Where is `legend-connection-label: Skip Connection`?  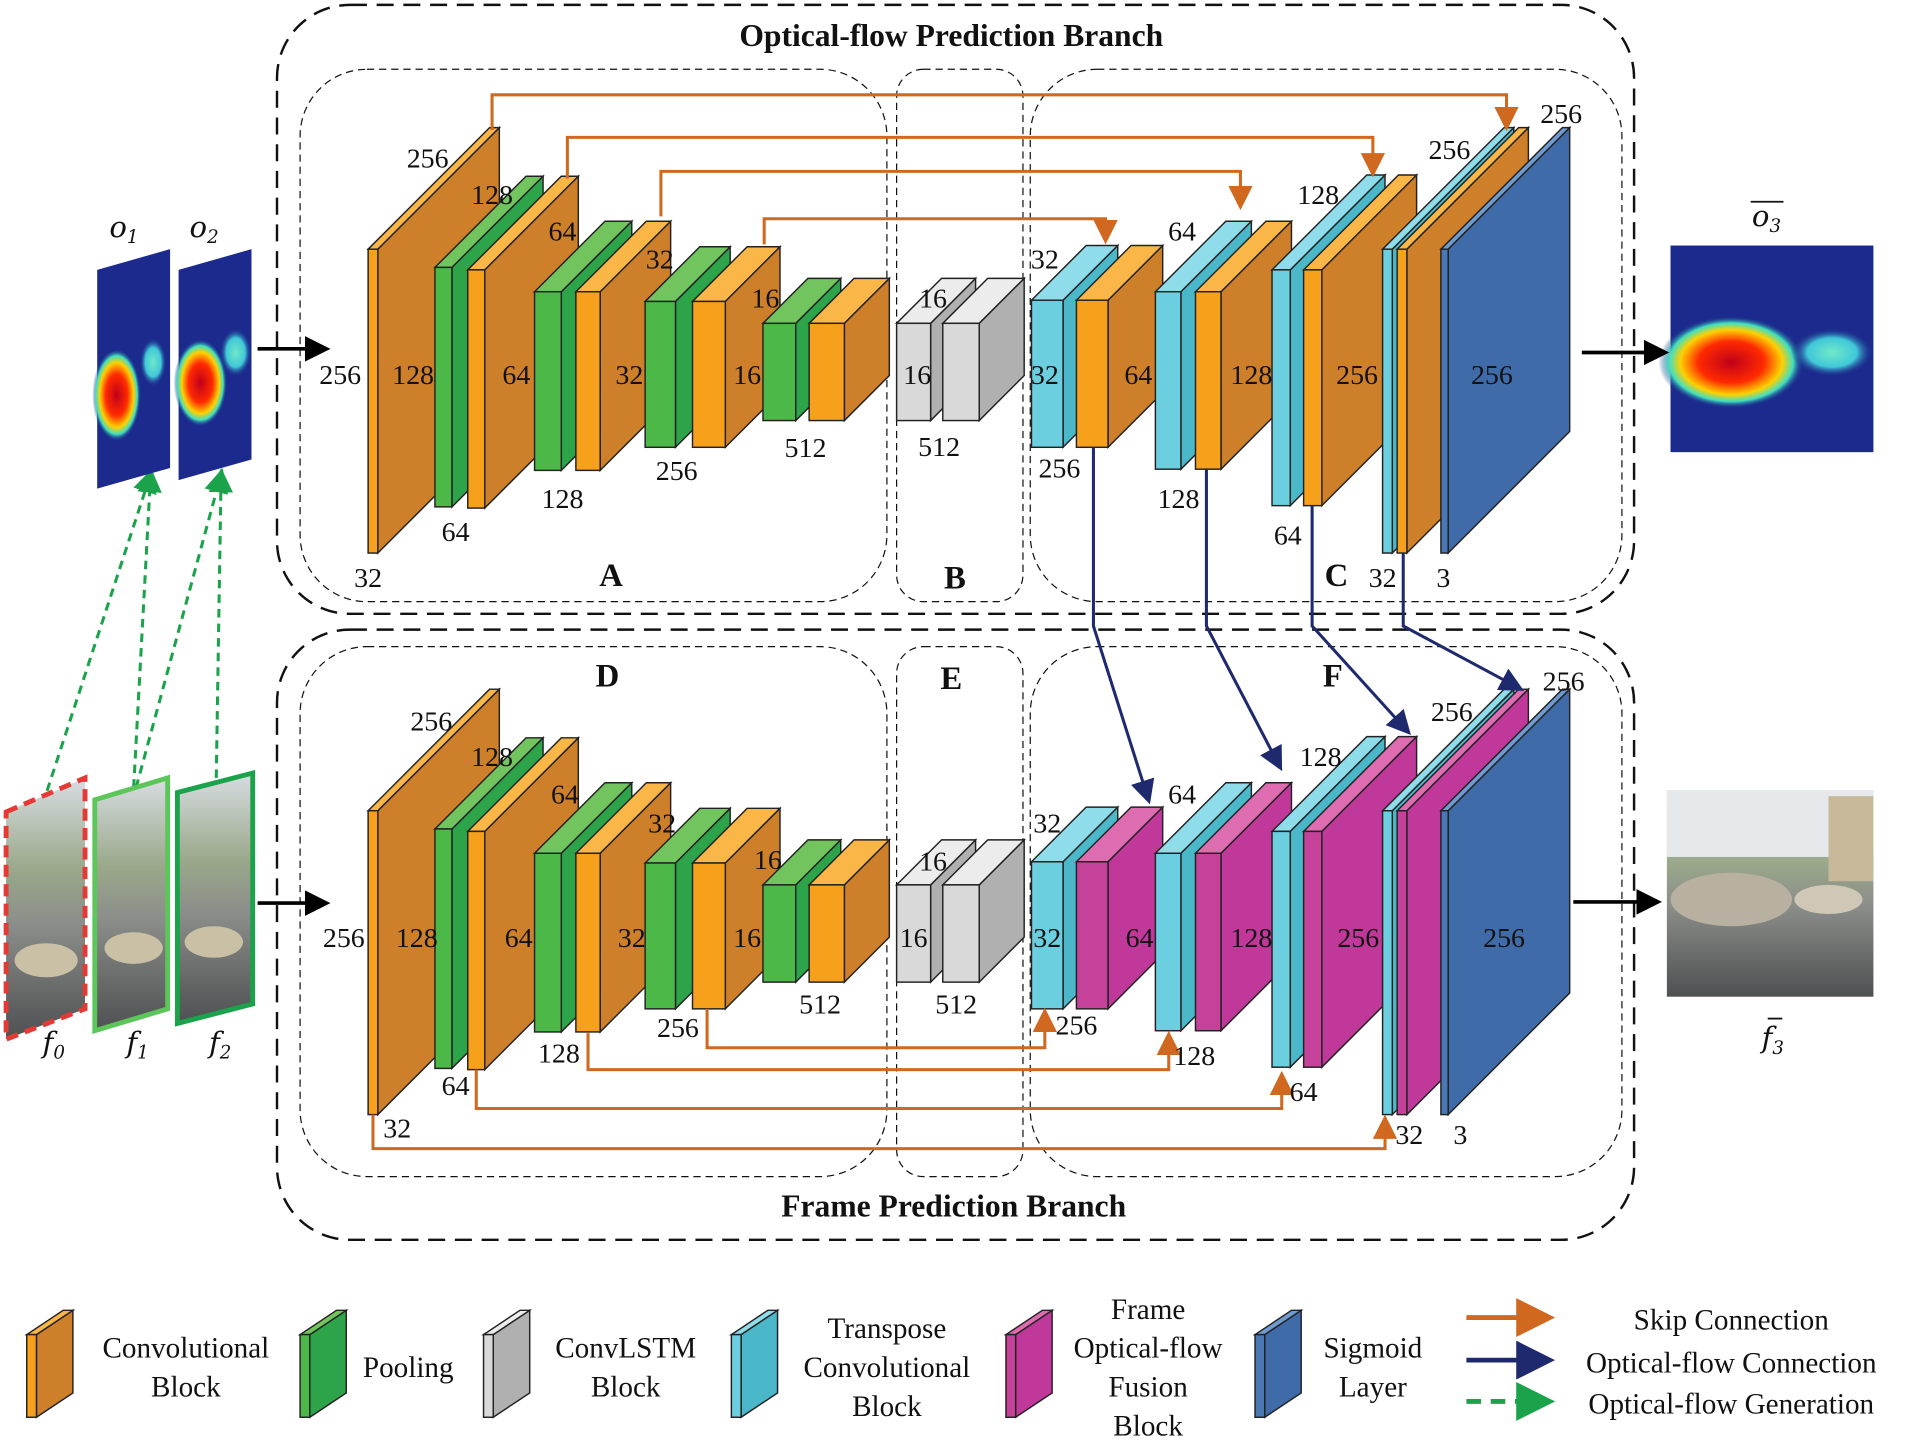
legend-connection-label: Skip Connection is located at coordinates (1732, 1321).